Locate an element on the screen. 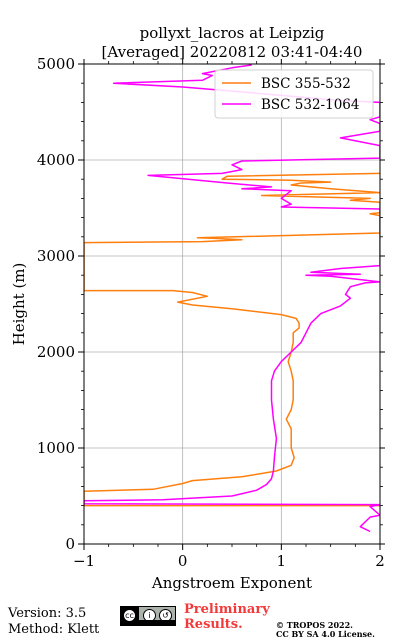  preliminary-line-2: Results. is located at coordinates (213, 624).